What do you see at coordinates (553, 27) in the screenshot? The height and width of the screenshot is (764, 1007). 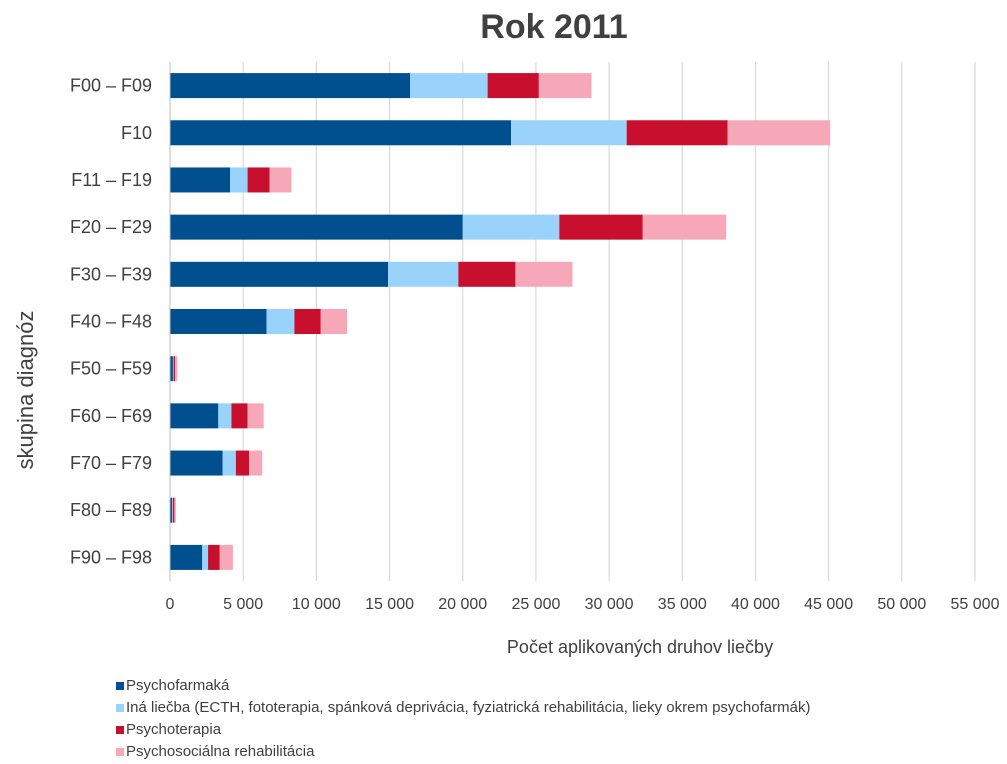 I see `chart-title: Rok 2011` at bounding box center [553, 27].